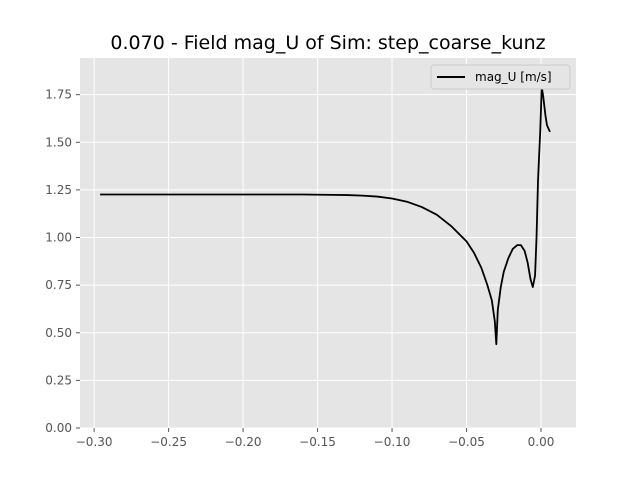  I want to click on x-tick-label: −0.20, so click(243, 442).